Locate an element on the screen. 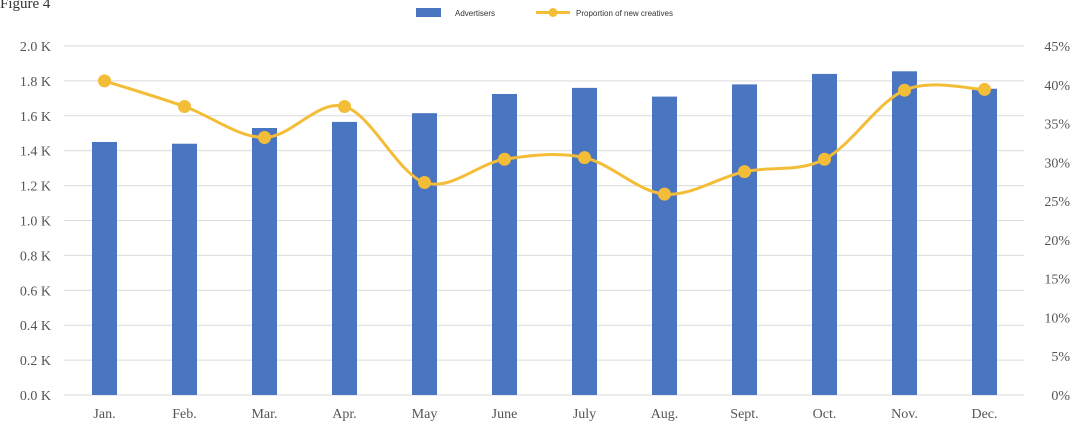  x-tick-label: Apr. is located at coordinates (344, 414).